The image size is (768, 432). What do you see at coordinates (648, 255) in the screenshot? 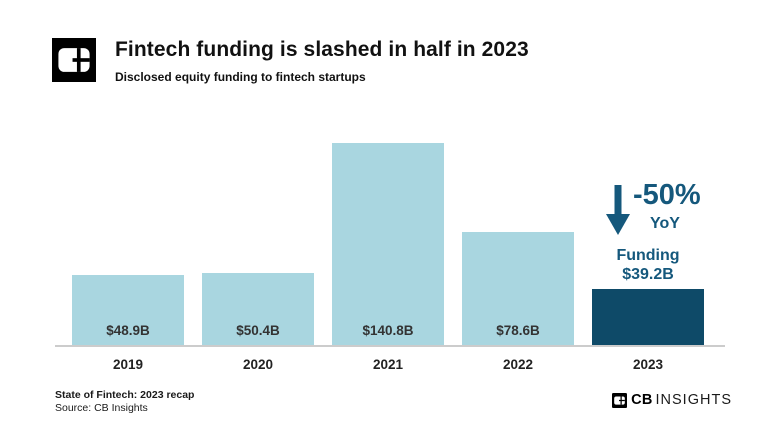
I see `funding-label: Funding` at bounding box center [648, 255].